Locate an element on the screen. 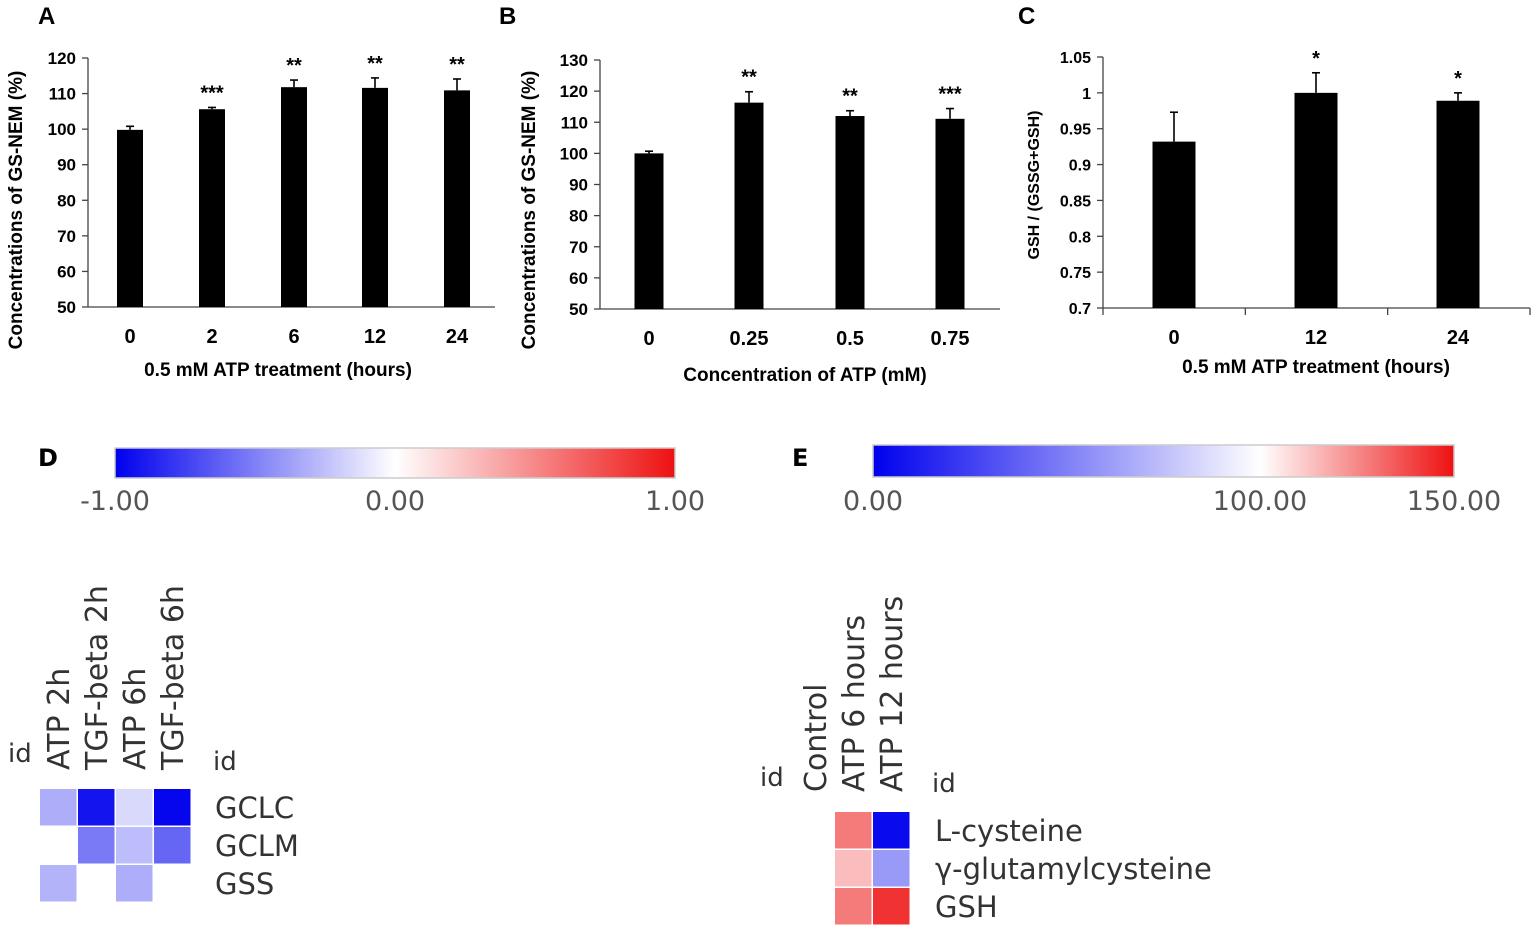 The image size is (1535, 938). column-label: Control is located at coordinates (816, 738).